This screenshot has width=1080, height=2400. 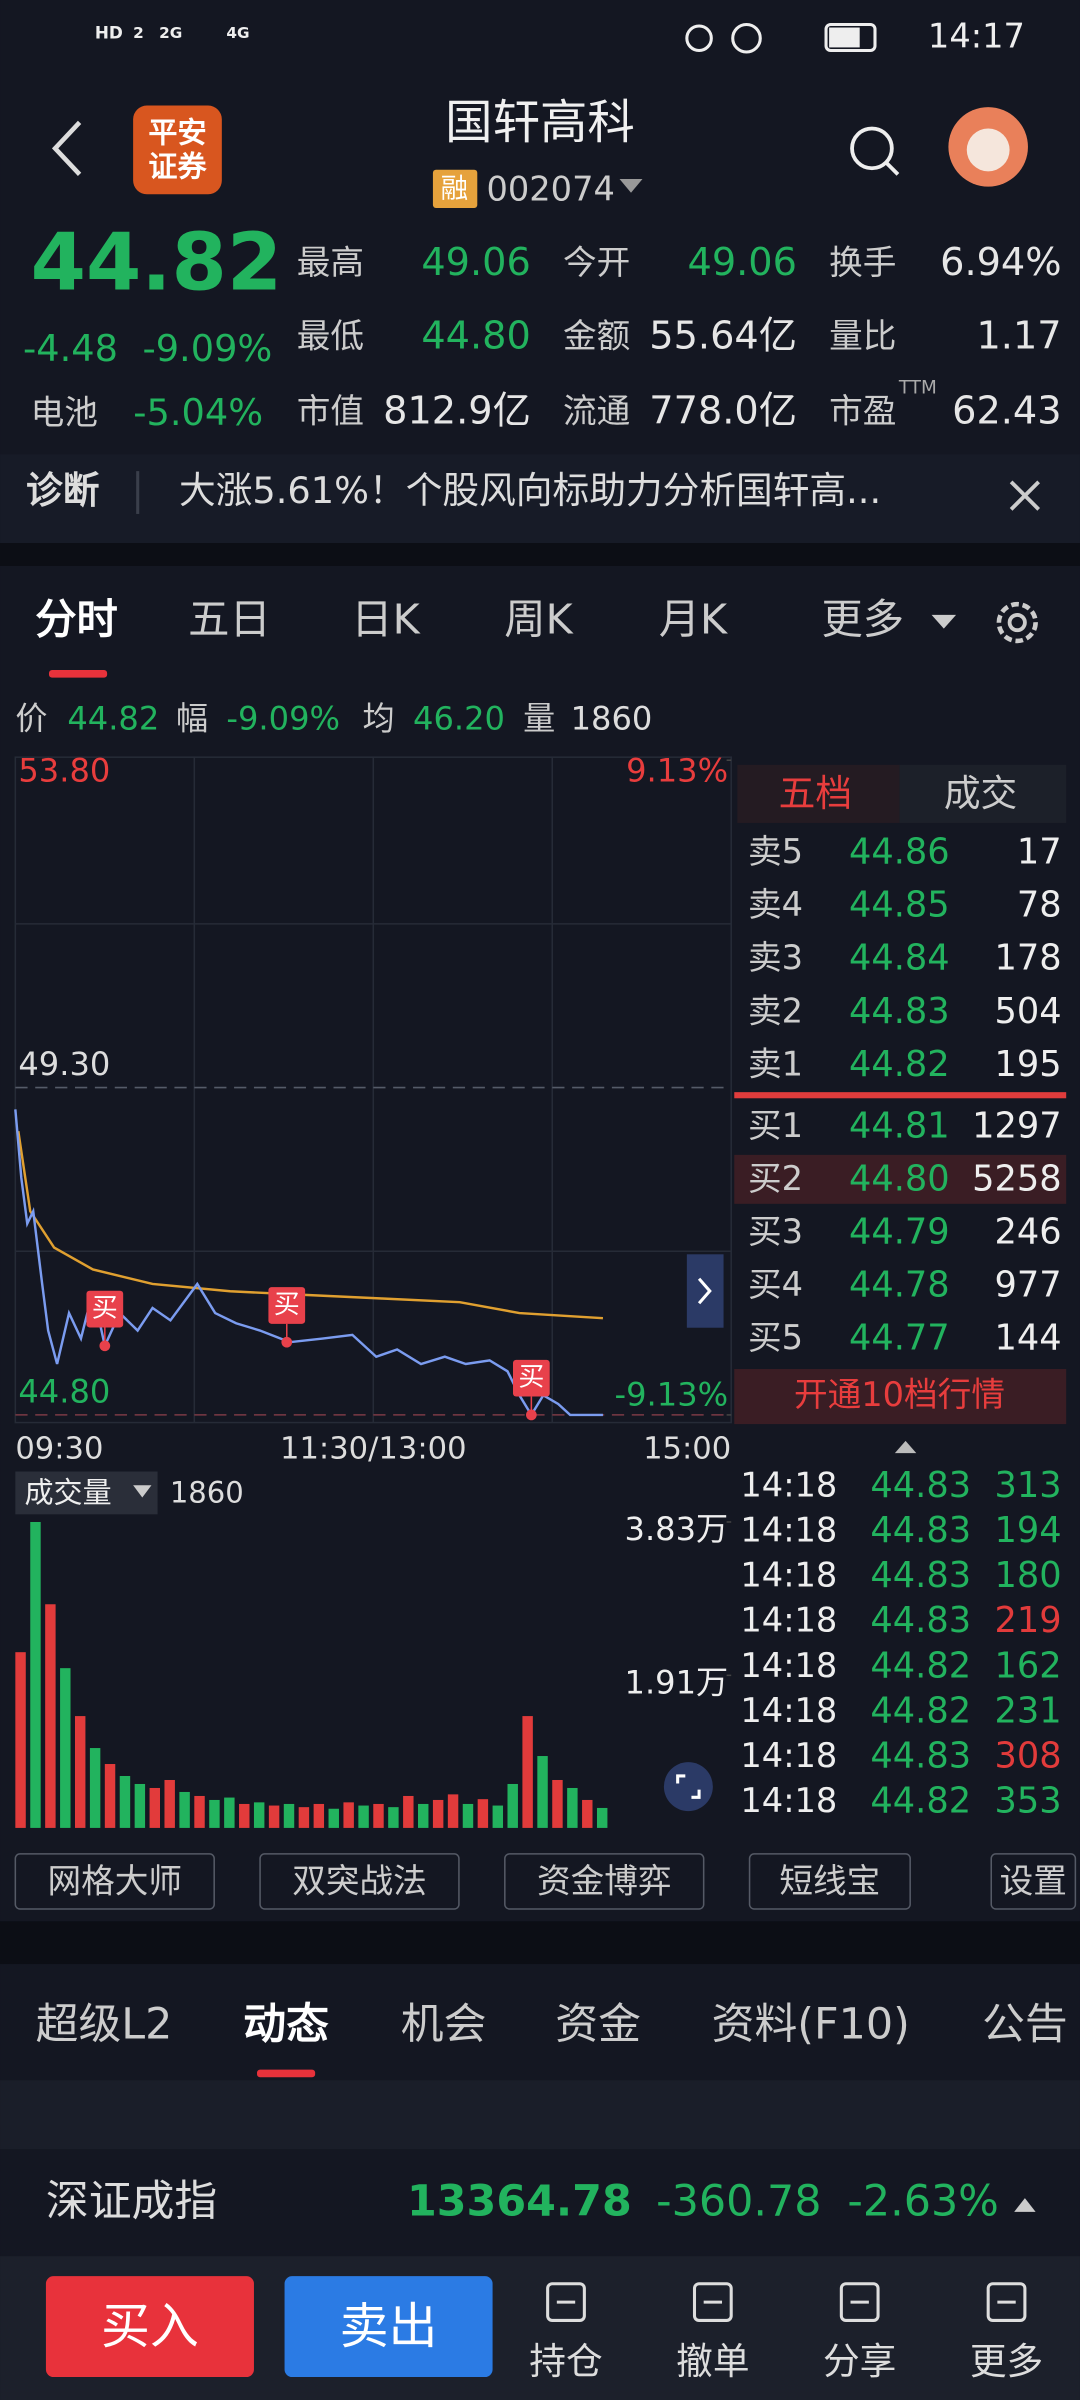 What do you see at coordinates (1027, 1710) in the screenshot?
I see `trade-volume: 231` at bounding box center [1027, 1710].